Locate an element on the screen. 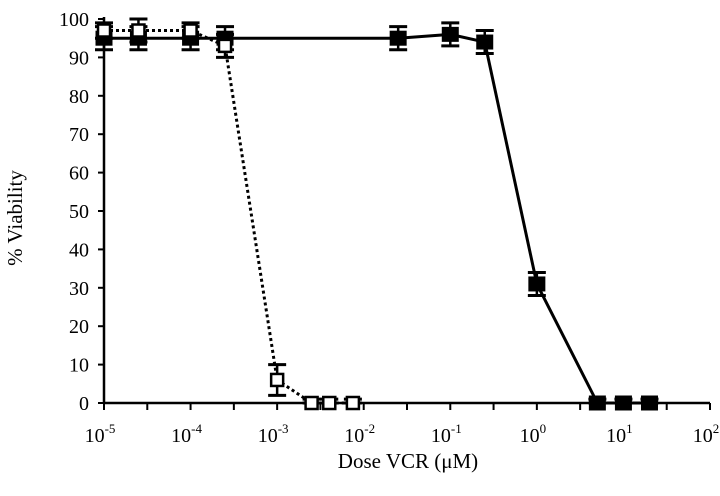  y-axis-label: % Viability is located at coordinates (15, 218).